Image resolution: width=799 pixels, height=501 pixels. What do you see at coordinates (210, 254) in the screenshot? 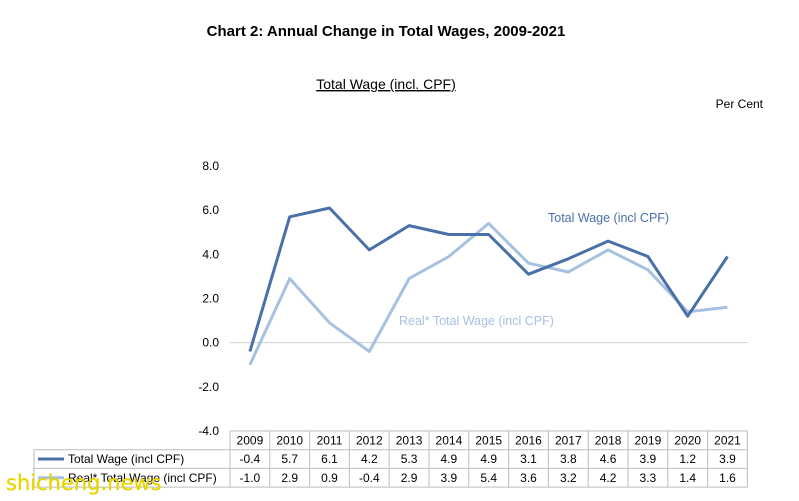
I see `y-tick-label-2: 4.0` at bounding box center [210, 254].